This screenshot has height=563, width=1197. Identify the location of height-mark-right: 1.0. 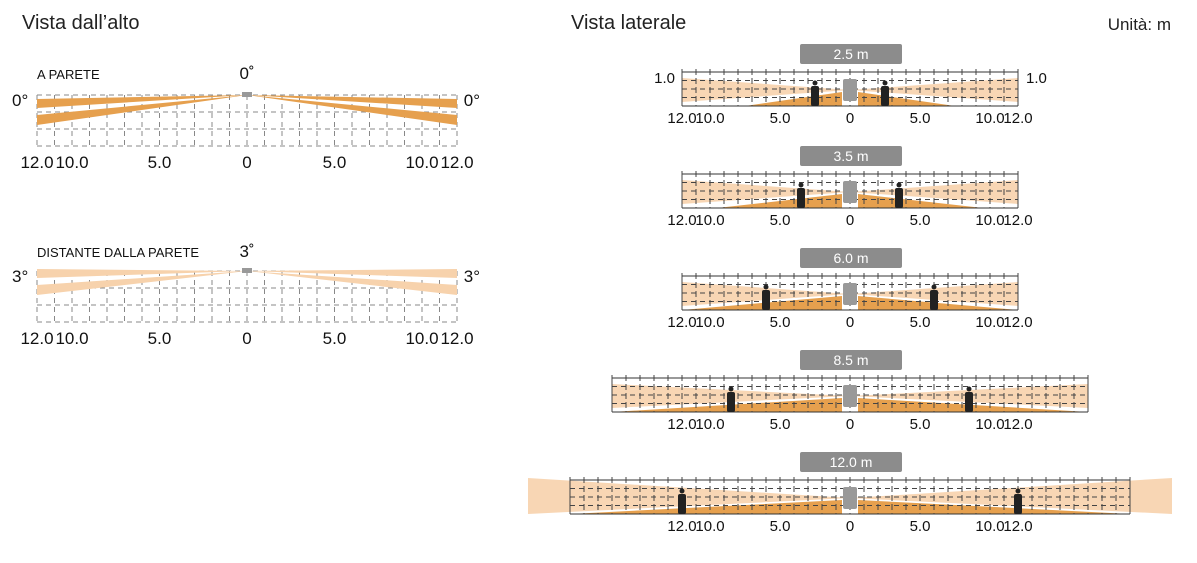
(1036, 78).